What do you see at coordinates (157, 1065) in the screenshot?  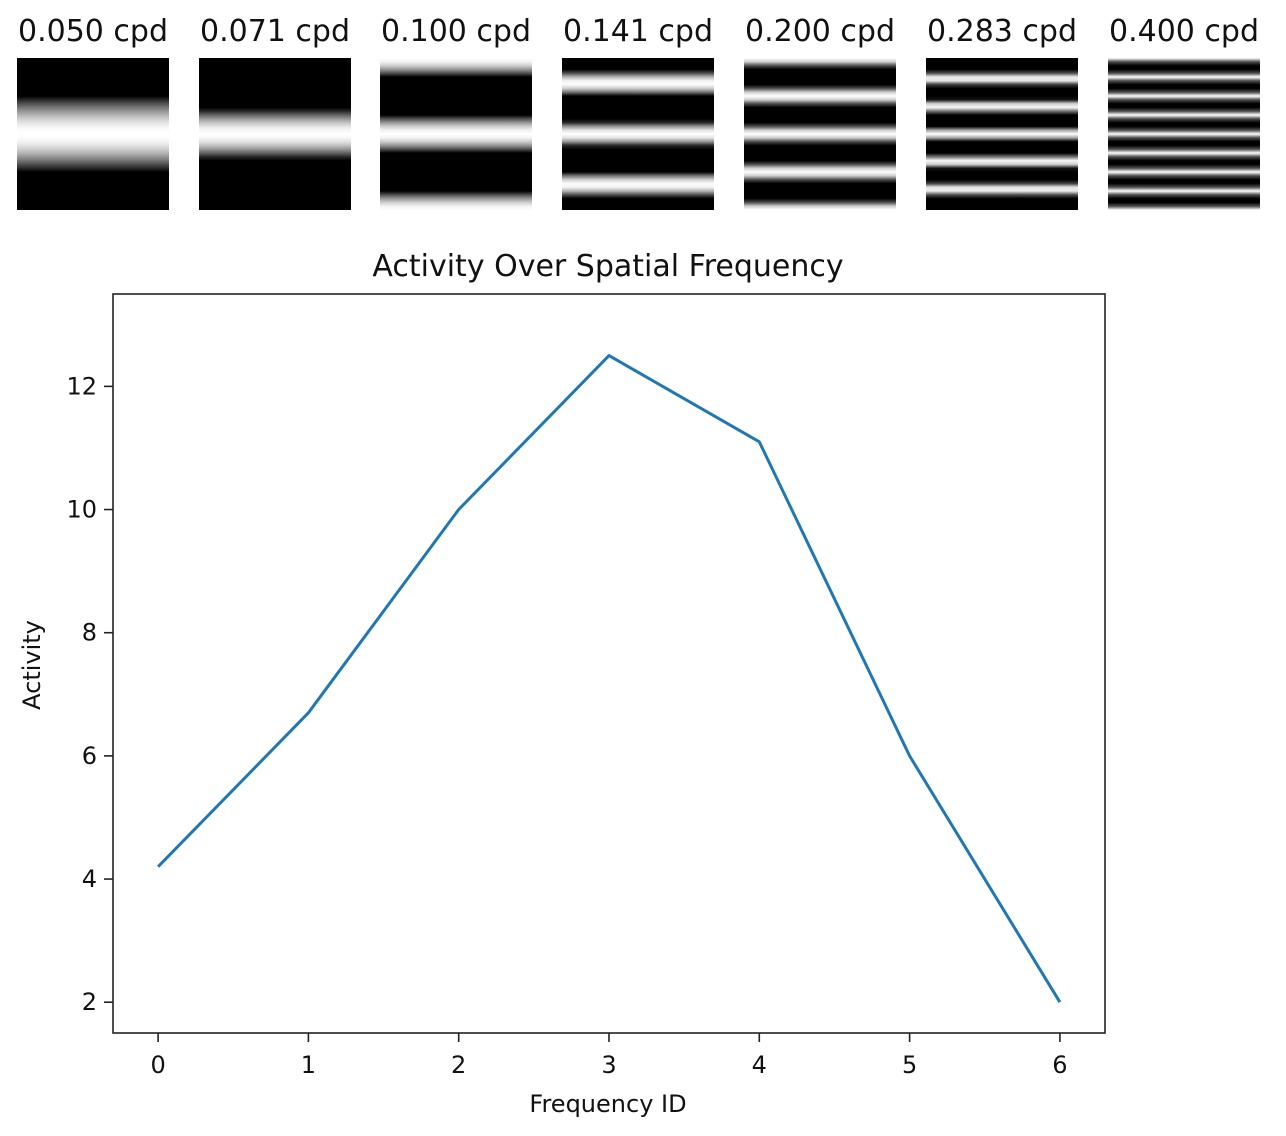 I see `x-tick-label: 0` at bounding box center [157, 1065].